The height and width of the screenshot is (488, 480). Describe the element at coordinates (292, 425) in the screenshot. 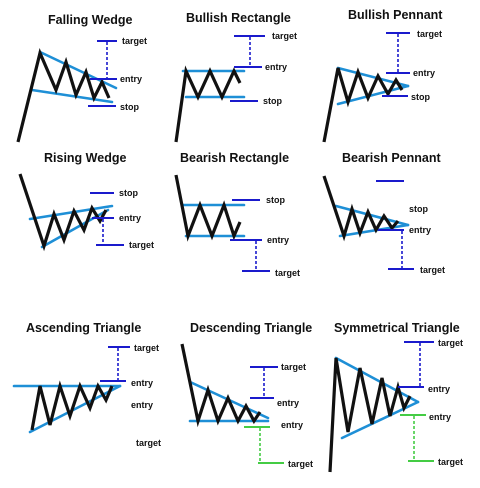

I see `descending-triangle-entry2-label: entry` at that location.